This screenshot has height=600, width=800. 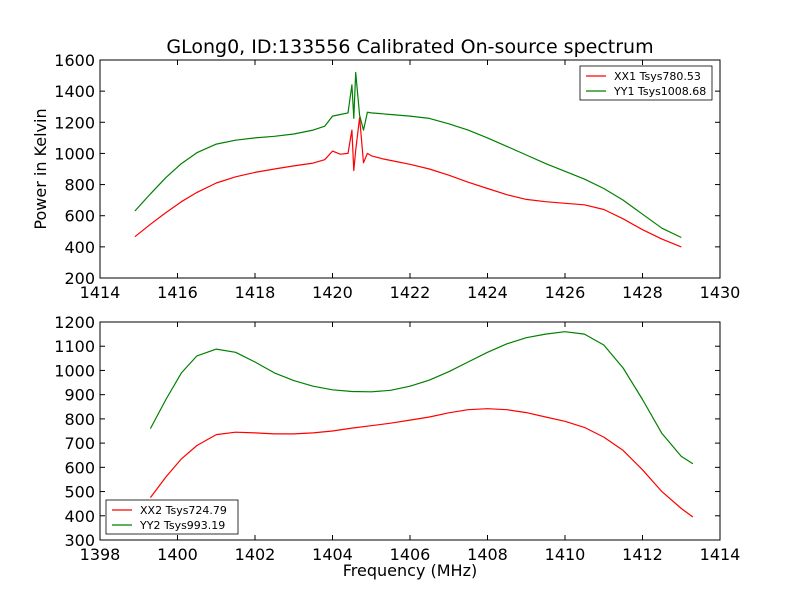 I want to click on x-tick-label: 1402, so click(x=255, y=554).